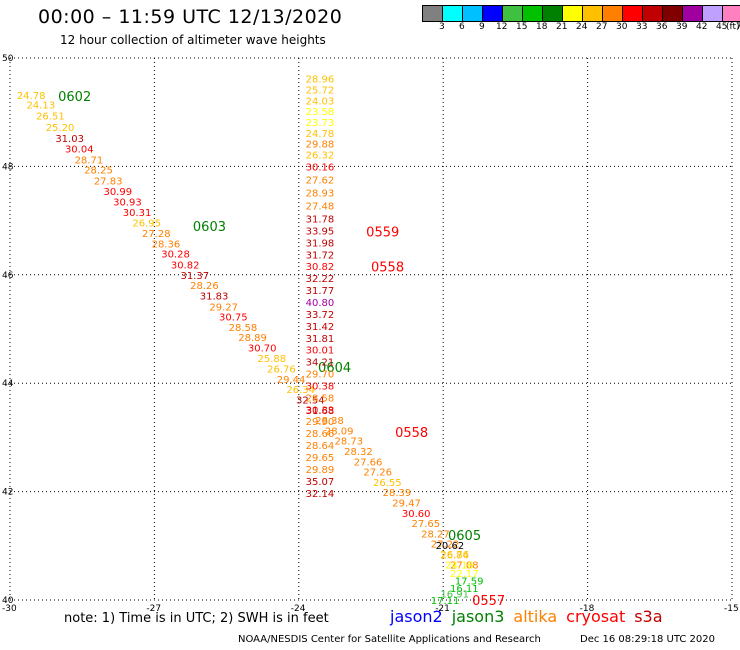 The width and height of the screenshot is (740, 650). What do you see at coordinates (602, 27) in the screenshot?
I see `scale-label: 27` at bounding box center [602, 27].